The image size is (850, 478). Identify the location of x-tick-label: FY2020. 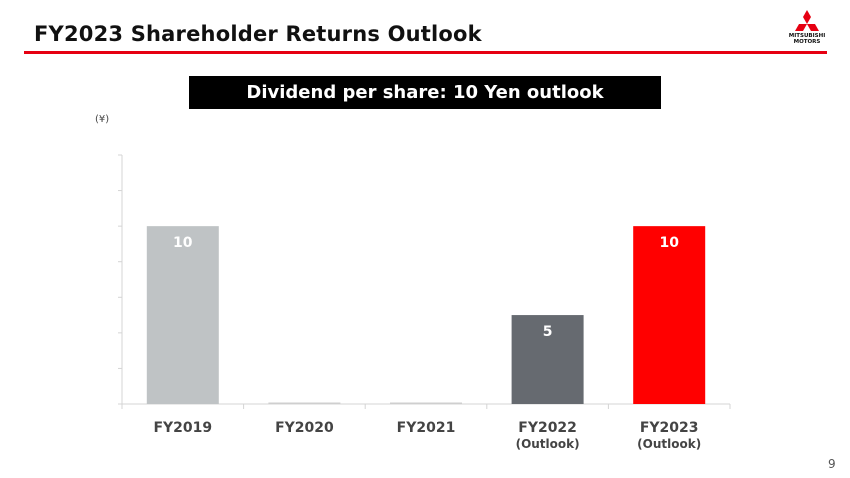
(304, 428).